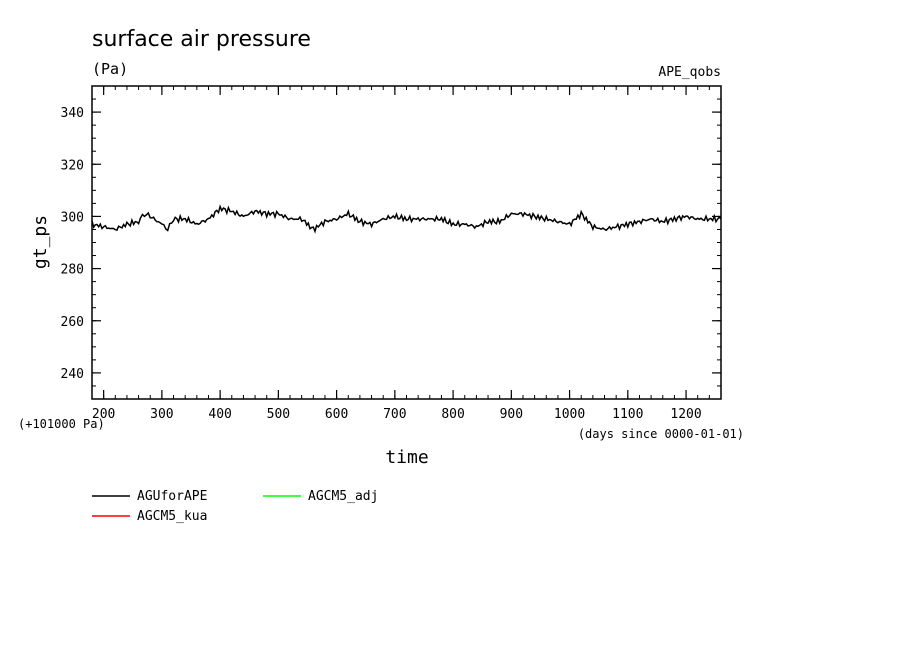  What do you see at coordinates (235, 506) in the screenshot?
I see `legend: AGUforAPE AGCM5_adj AGCM5_kua` at bounding box center [235, 506].